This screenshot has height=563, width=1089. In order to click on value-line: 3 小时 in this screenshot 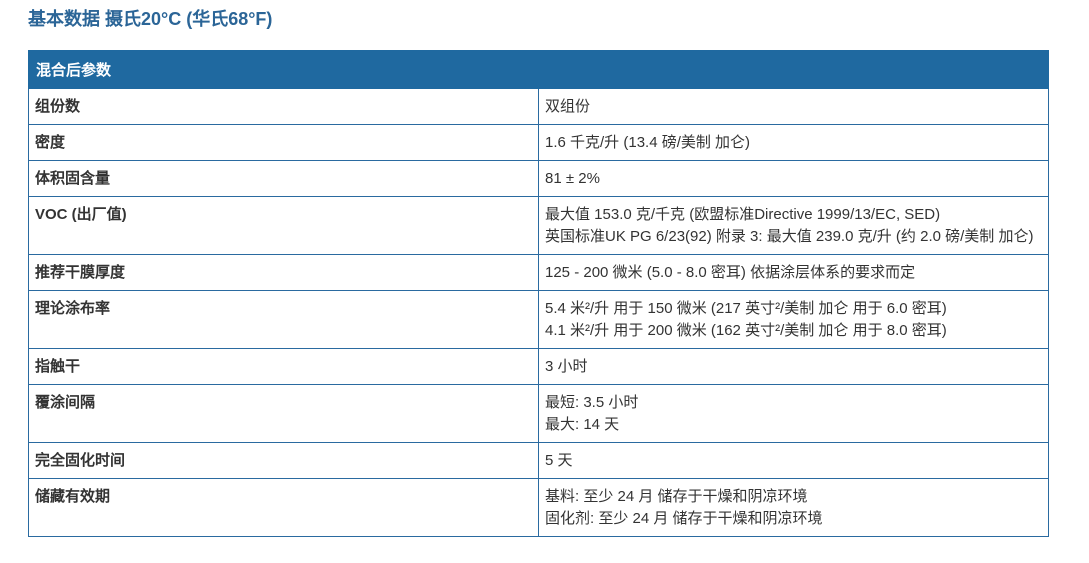, I will do `click(566, 366)`.